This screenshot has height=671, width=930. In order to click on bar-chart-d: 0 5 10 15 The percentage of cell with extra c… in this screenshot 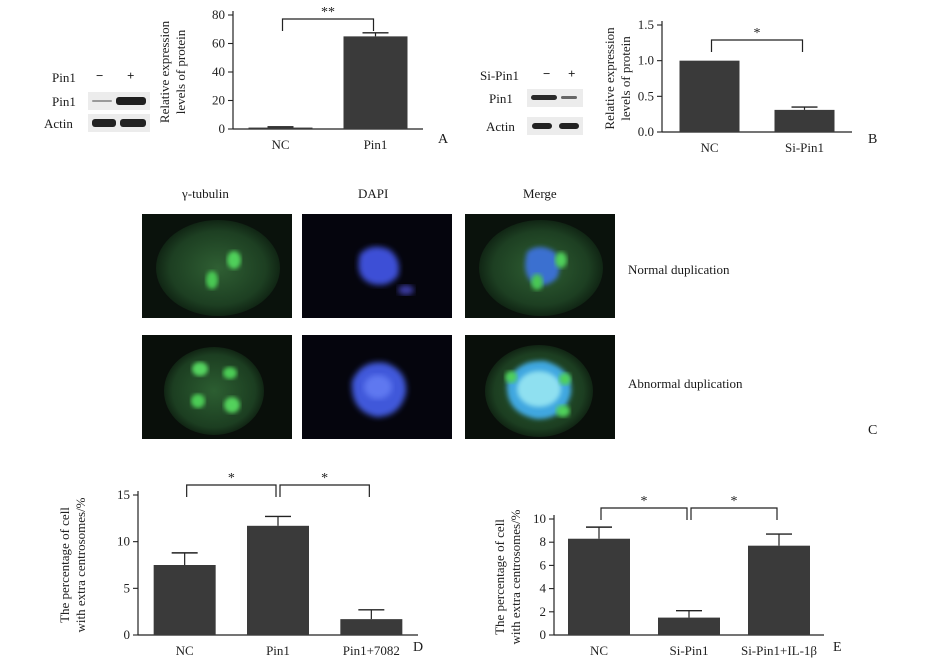, I will do `click(237, 564)`.